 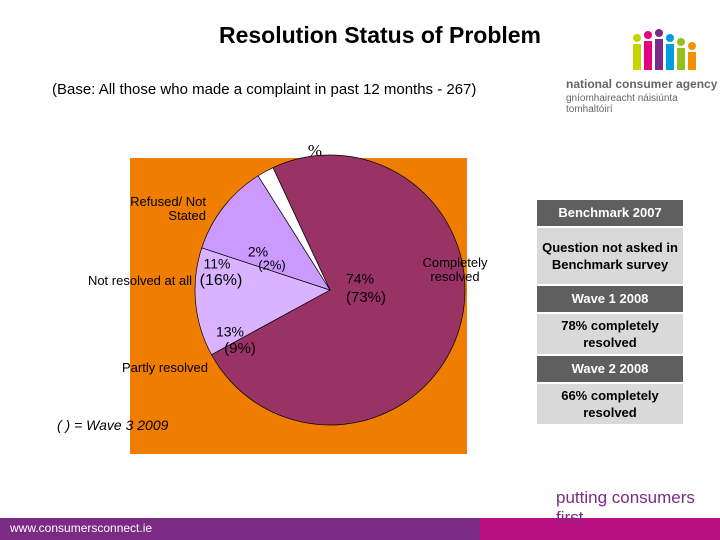 What do you see at coordinates (455, 269) in the screenshot?
I see `category-label: Completely resolved` at bounding box center [455, 269].